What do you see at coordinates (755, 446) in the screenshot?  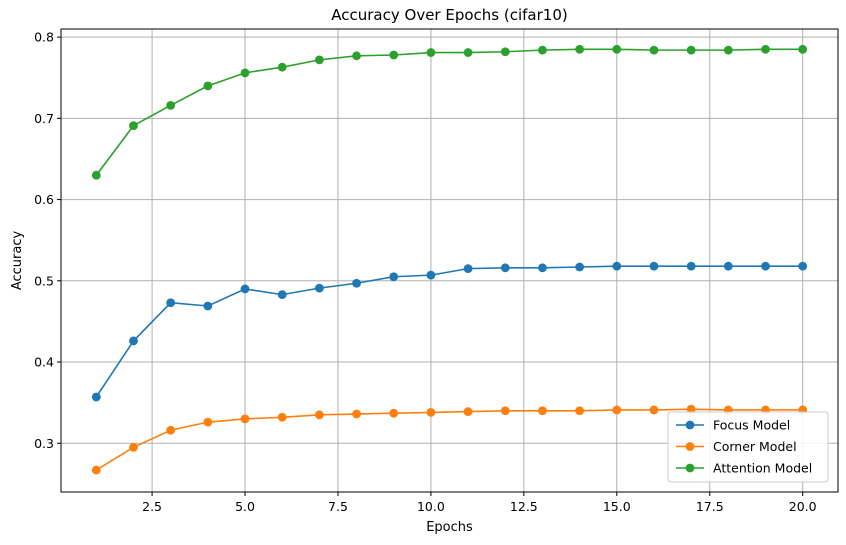 I see `legend-label: Corner Model` at bounding box center [755, 446].